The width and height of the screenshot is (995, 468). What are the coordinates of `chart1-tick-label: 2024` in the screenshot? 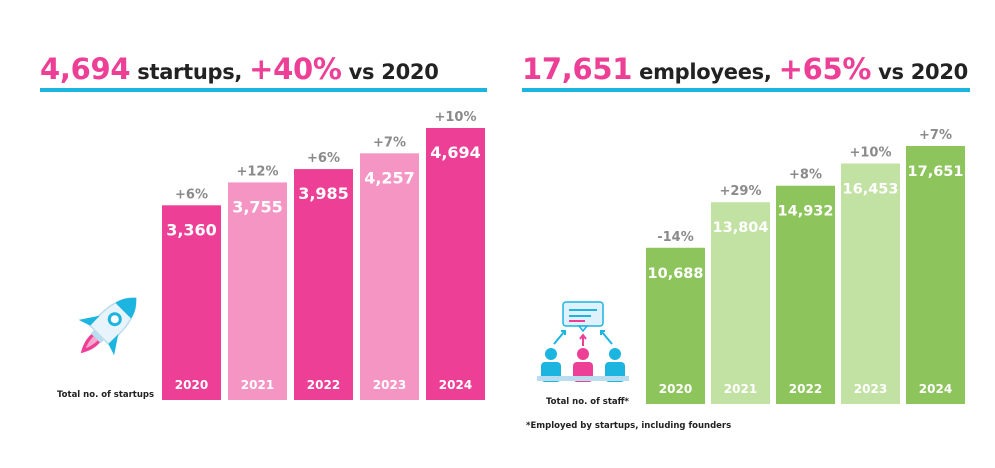 It's located at (935, 389).